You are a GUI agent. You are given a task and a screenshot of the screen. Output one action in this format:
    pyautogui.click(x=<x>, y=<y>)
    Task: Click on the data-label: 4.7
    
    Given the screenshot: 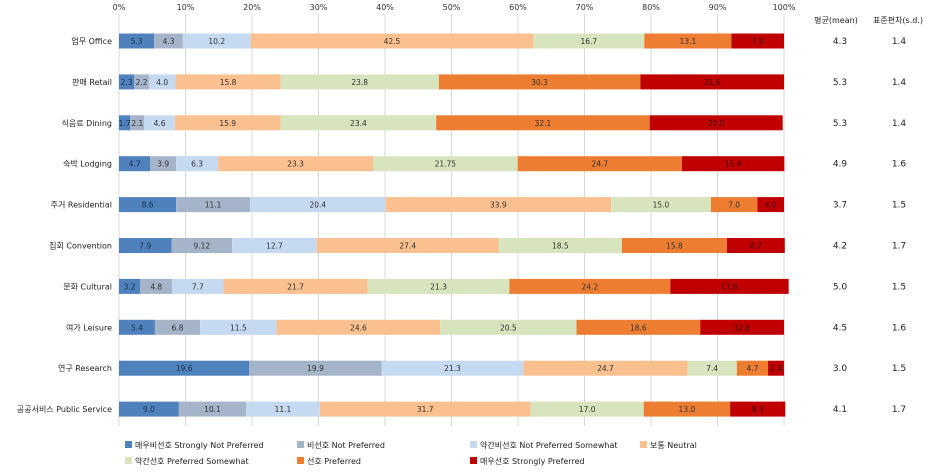 What is the action you would take?
    pyautogui.click(x=752, y=368)
    